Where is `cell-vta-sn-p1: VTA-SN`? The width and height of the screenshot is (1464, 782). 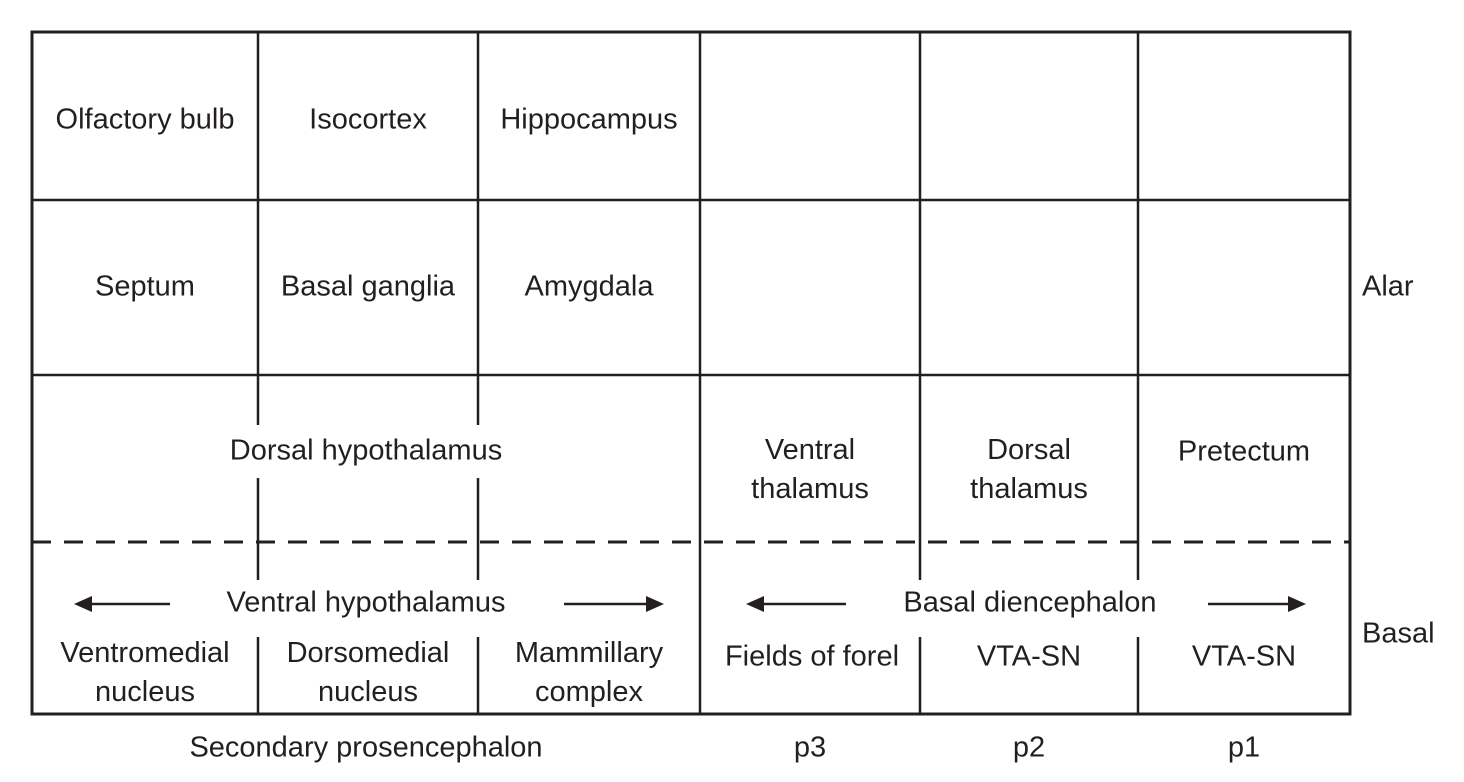
cell-vta-sn-p1: VTA-SN is located at coordinates (1244, 656).